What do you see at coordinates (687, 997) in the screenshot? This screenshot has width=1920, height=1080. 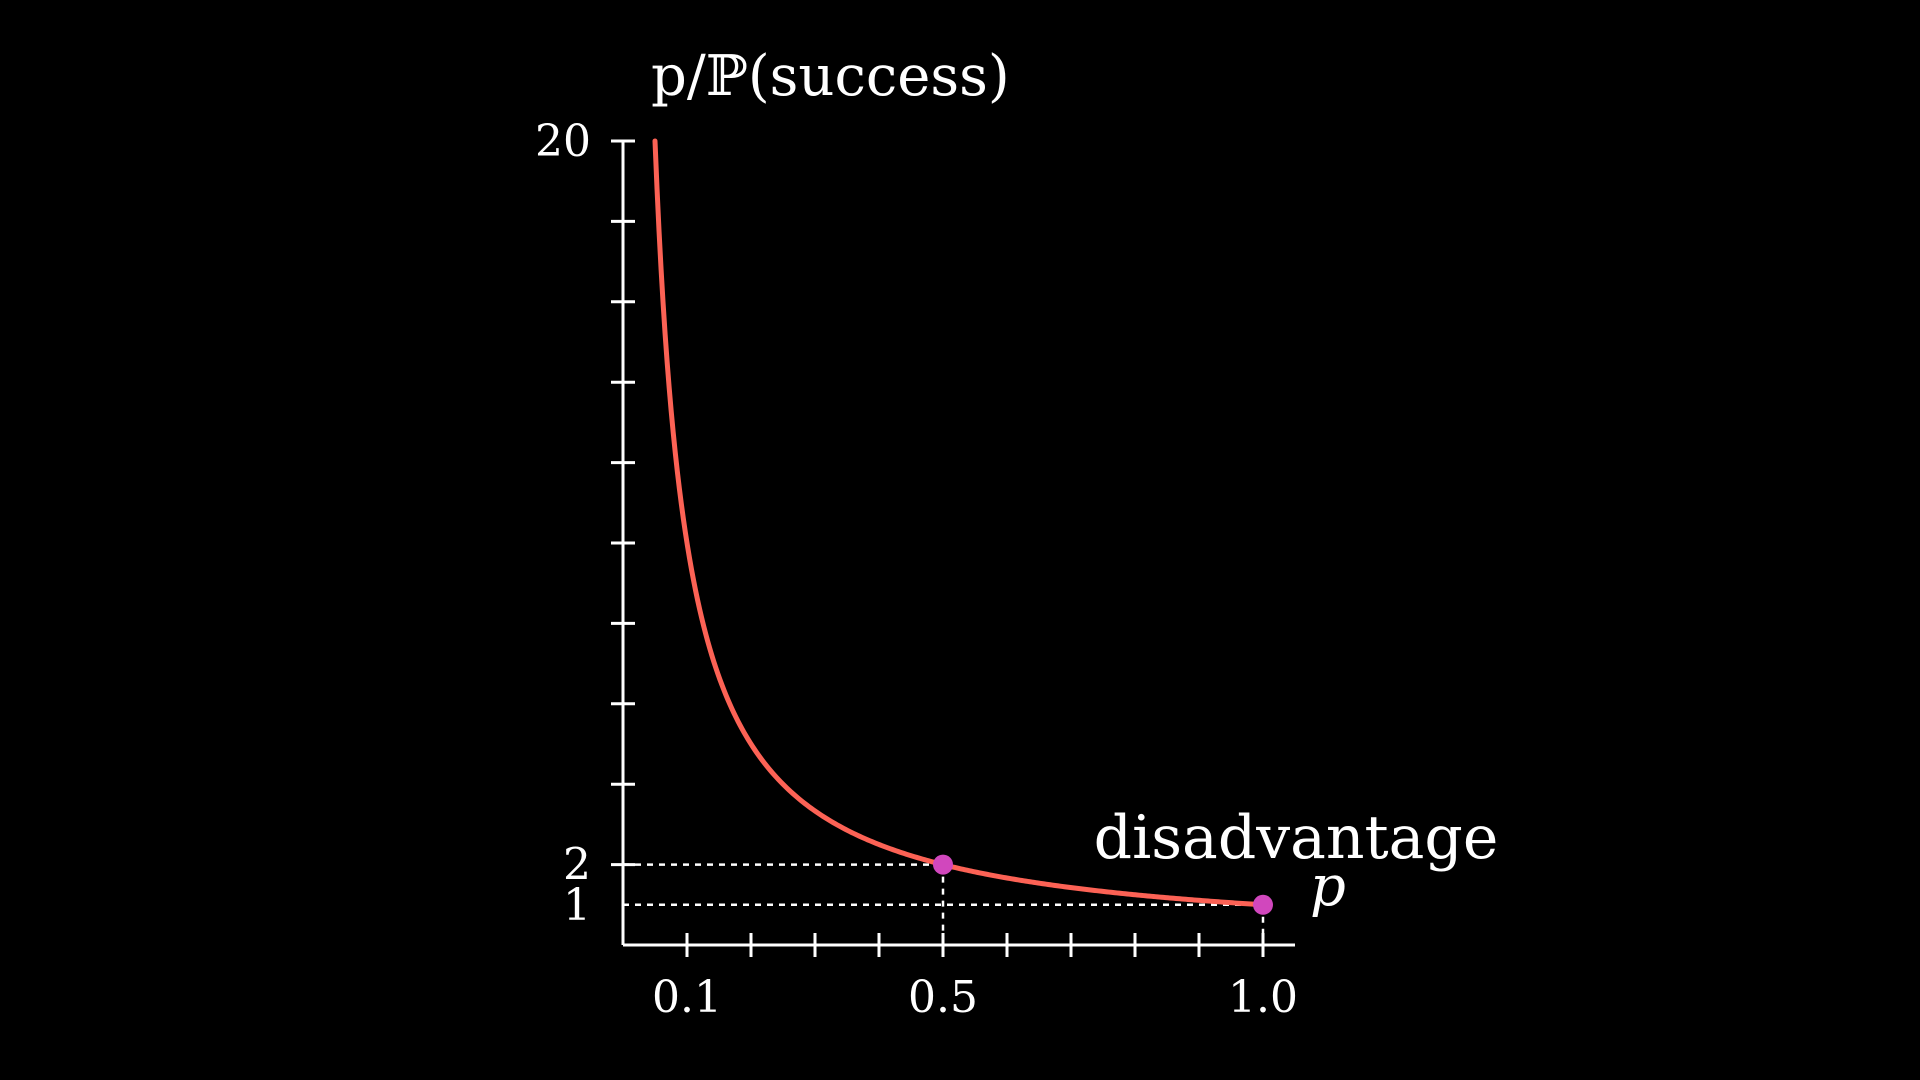 I see `x-tick-label: 0.1` at bounding box center [687, 997].